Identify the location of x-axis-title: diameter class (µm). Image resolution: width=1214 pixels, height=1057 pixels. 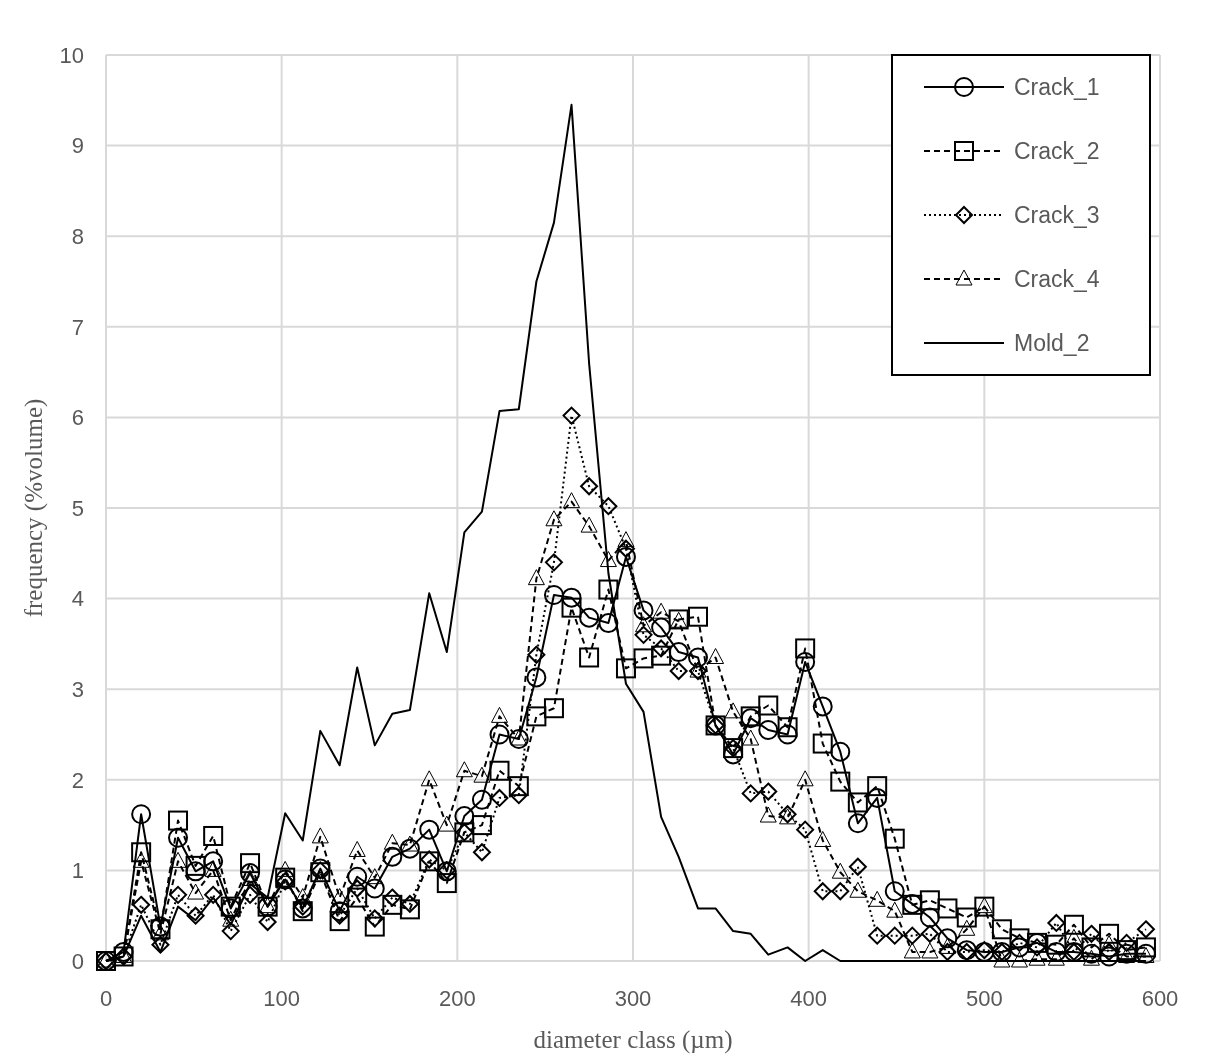
(633, 1040).